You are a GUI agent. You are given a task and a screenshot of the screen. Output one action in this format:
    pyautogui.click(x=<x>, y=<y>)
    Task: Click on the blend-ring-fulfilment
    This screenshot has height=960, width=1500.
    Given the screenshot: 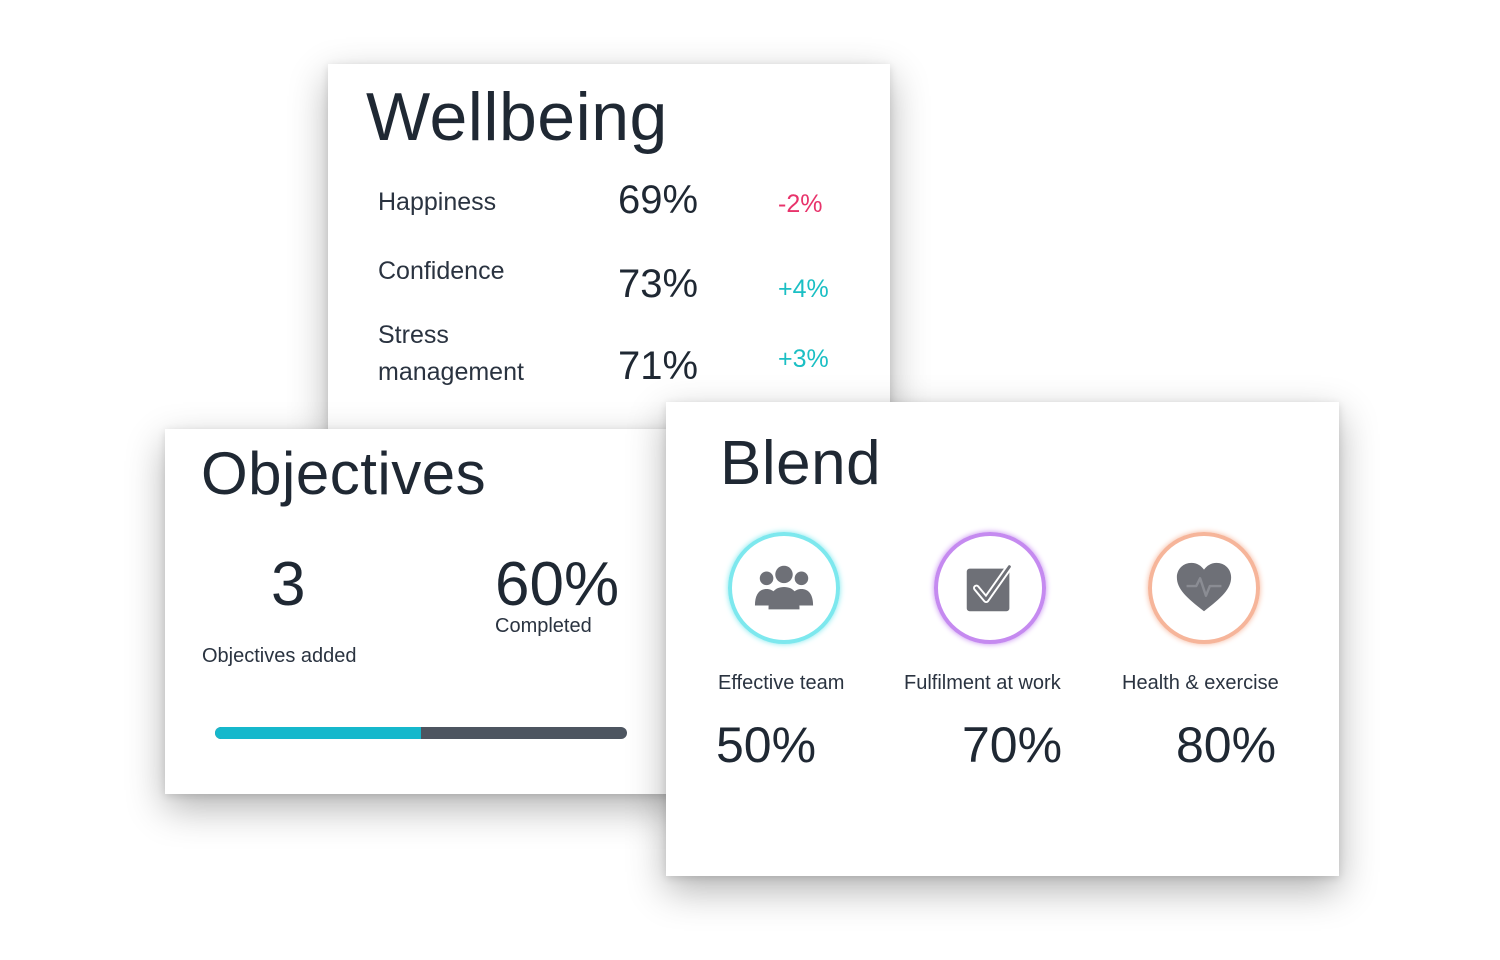 What is the action you would take?
    pyautogui.click(x=990, y=588)
    